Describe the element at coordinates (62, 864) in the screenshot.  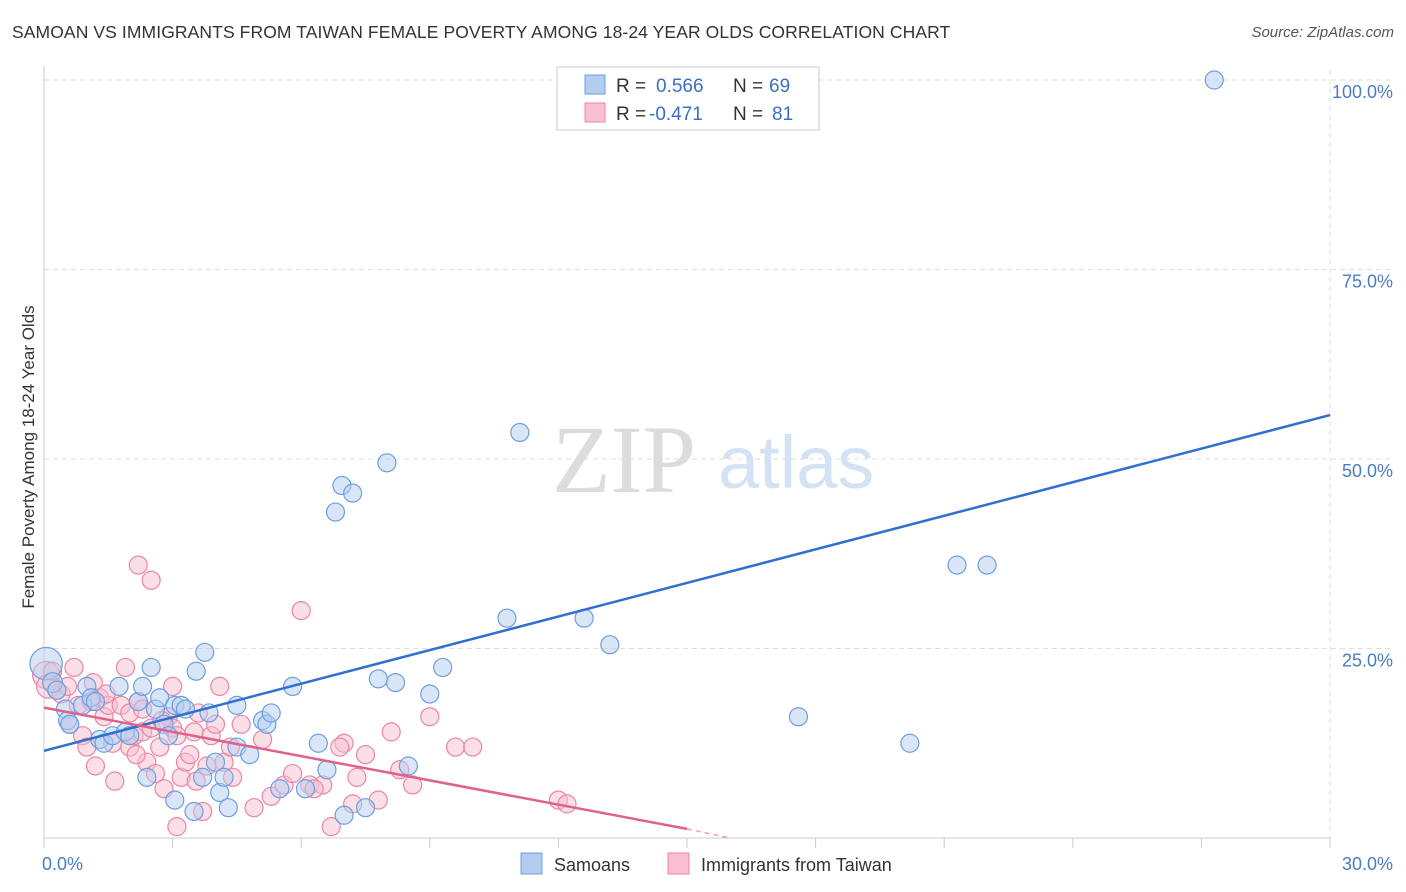
I see `x-tick-label-0: 0.0%` at that location.